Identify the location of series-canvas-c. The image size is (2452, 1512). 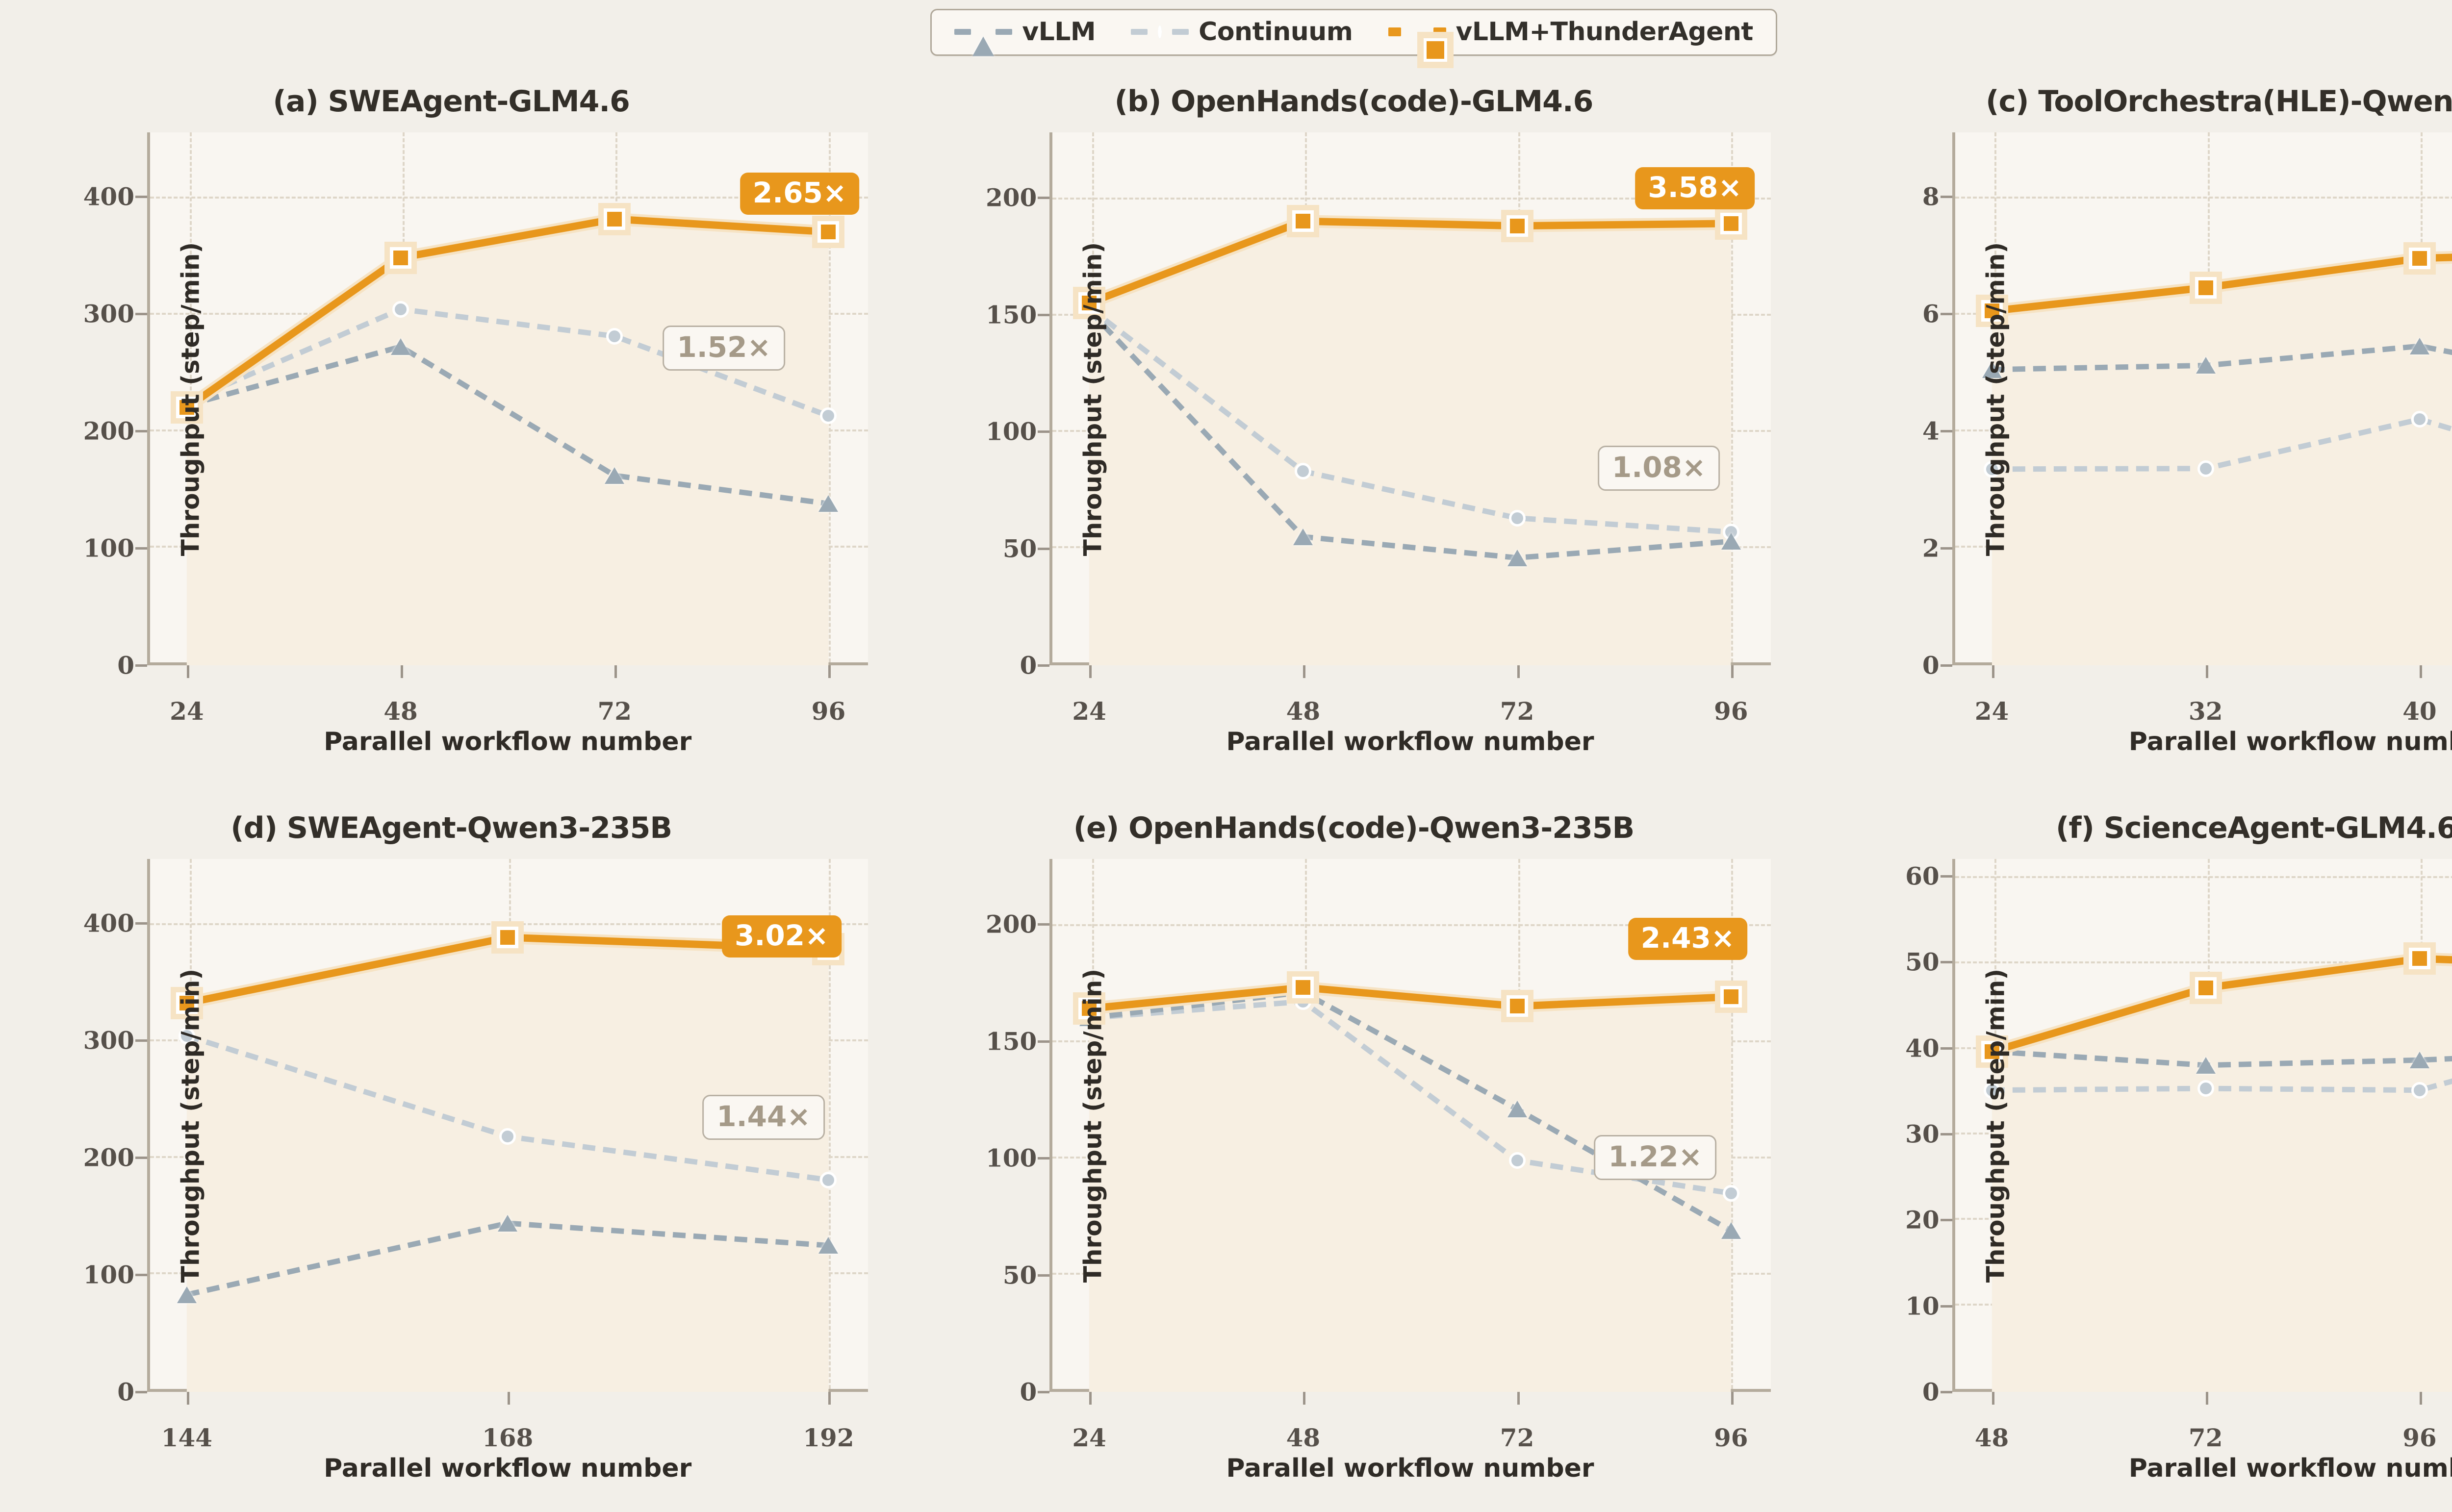
(2202, 398).